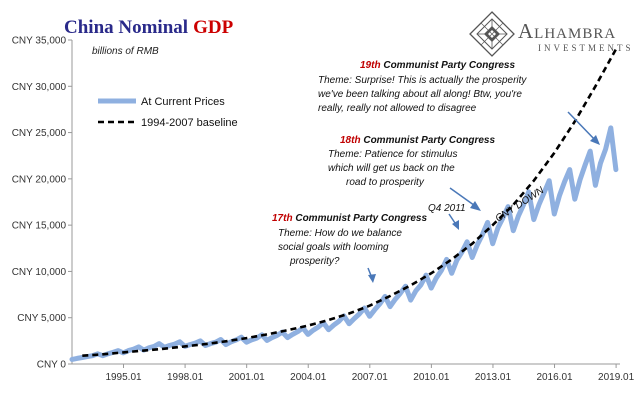  I want to click on x-tick-label: 1995.01, so click(123, 377).